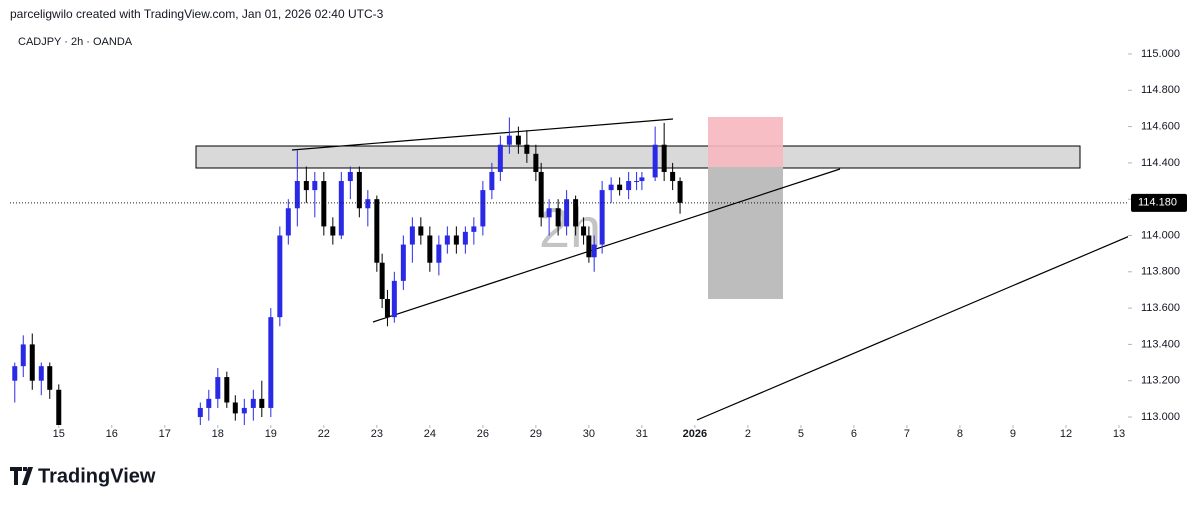 This screenshot has height=511, width=1199. Describe the element at coordinates (907, 434) in the screenshot. I see `x-tick-label: 7` at that location.